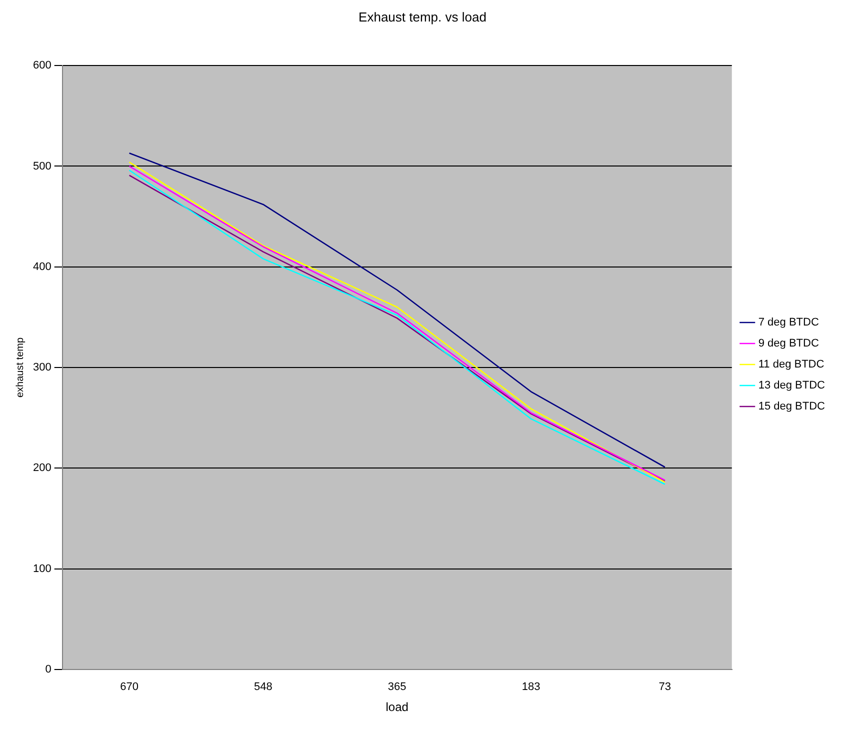  Describe the element at coordinates (788, 344) in the screenshot. I see `legend-label: 9 deg BTDC` at that location.